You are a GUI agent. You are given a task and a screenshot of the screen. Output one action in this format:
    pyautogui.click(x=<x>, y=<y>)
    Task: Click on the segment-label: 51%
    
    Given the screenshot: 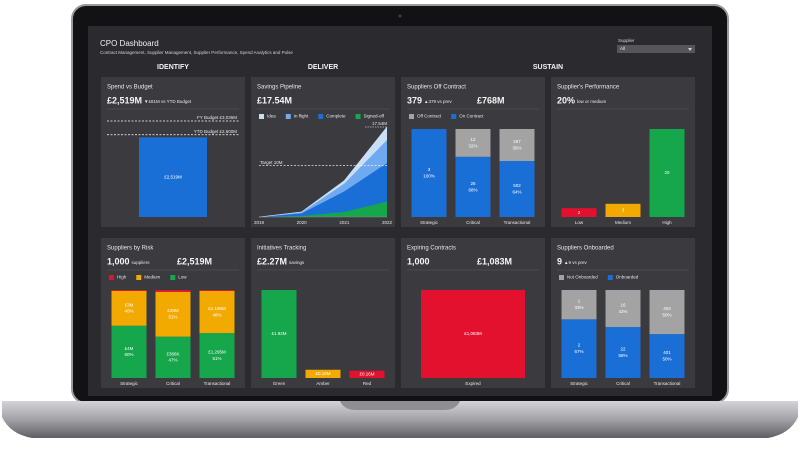 What is the action you would take?
    pyautogui.click(x=172, y=317)
    